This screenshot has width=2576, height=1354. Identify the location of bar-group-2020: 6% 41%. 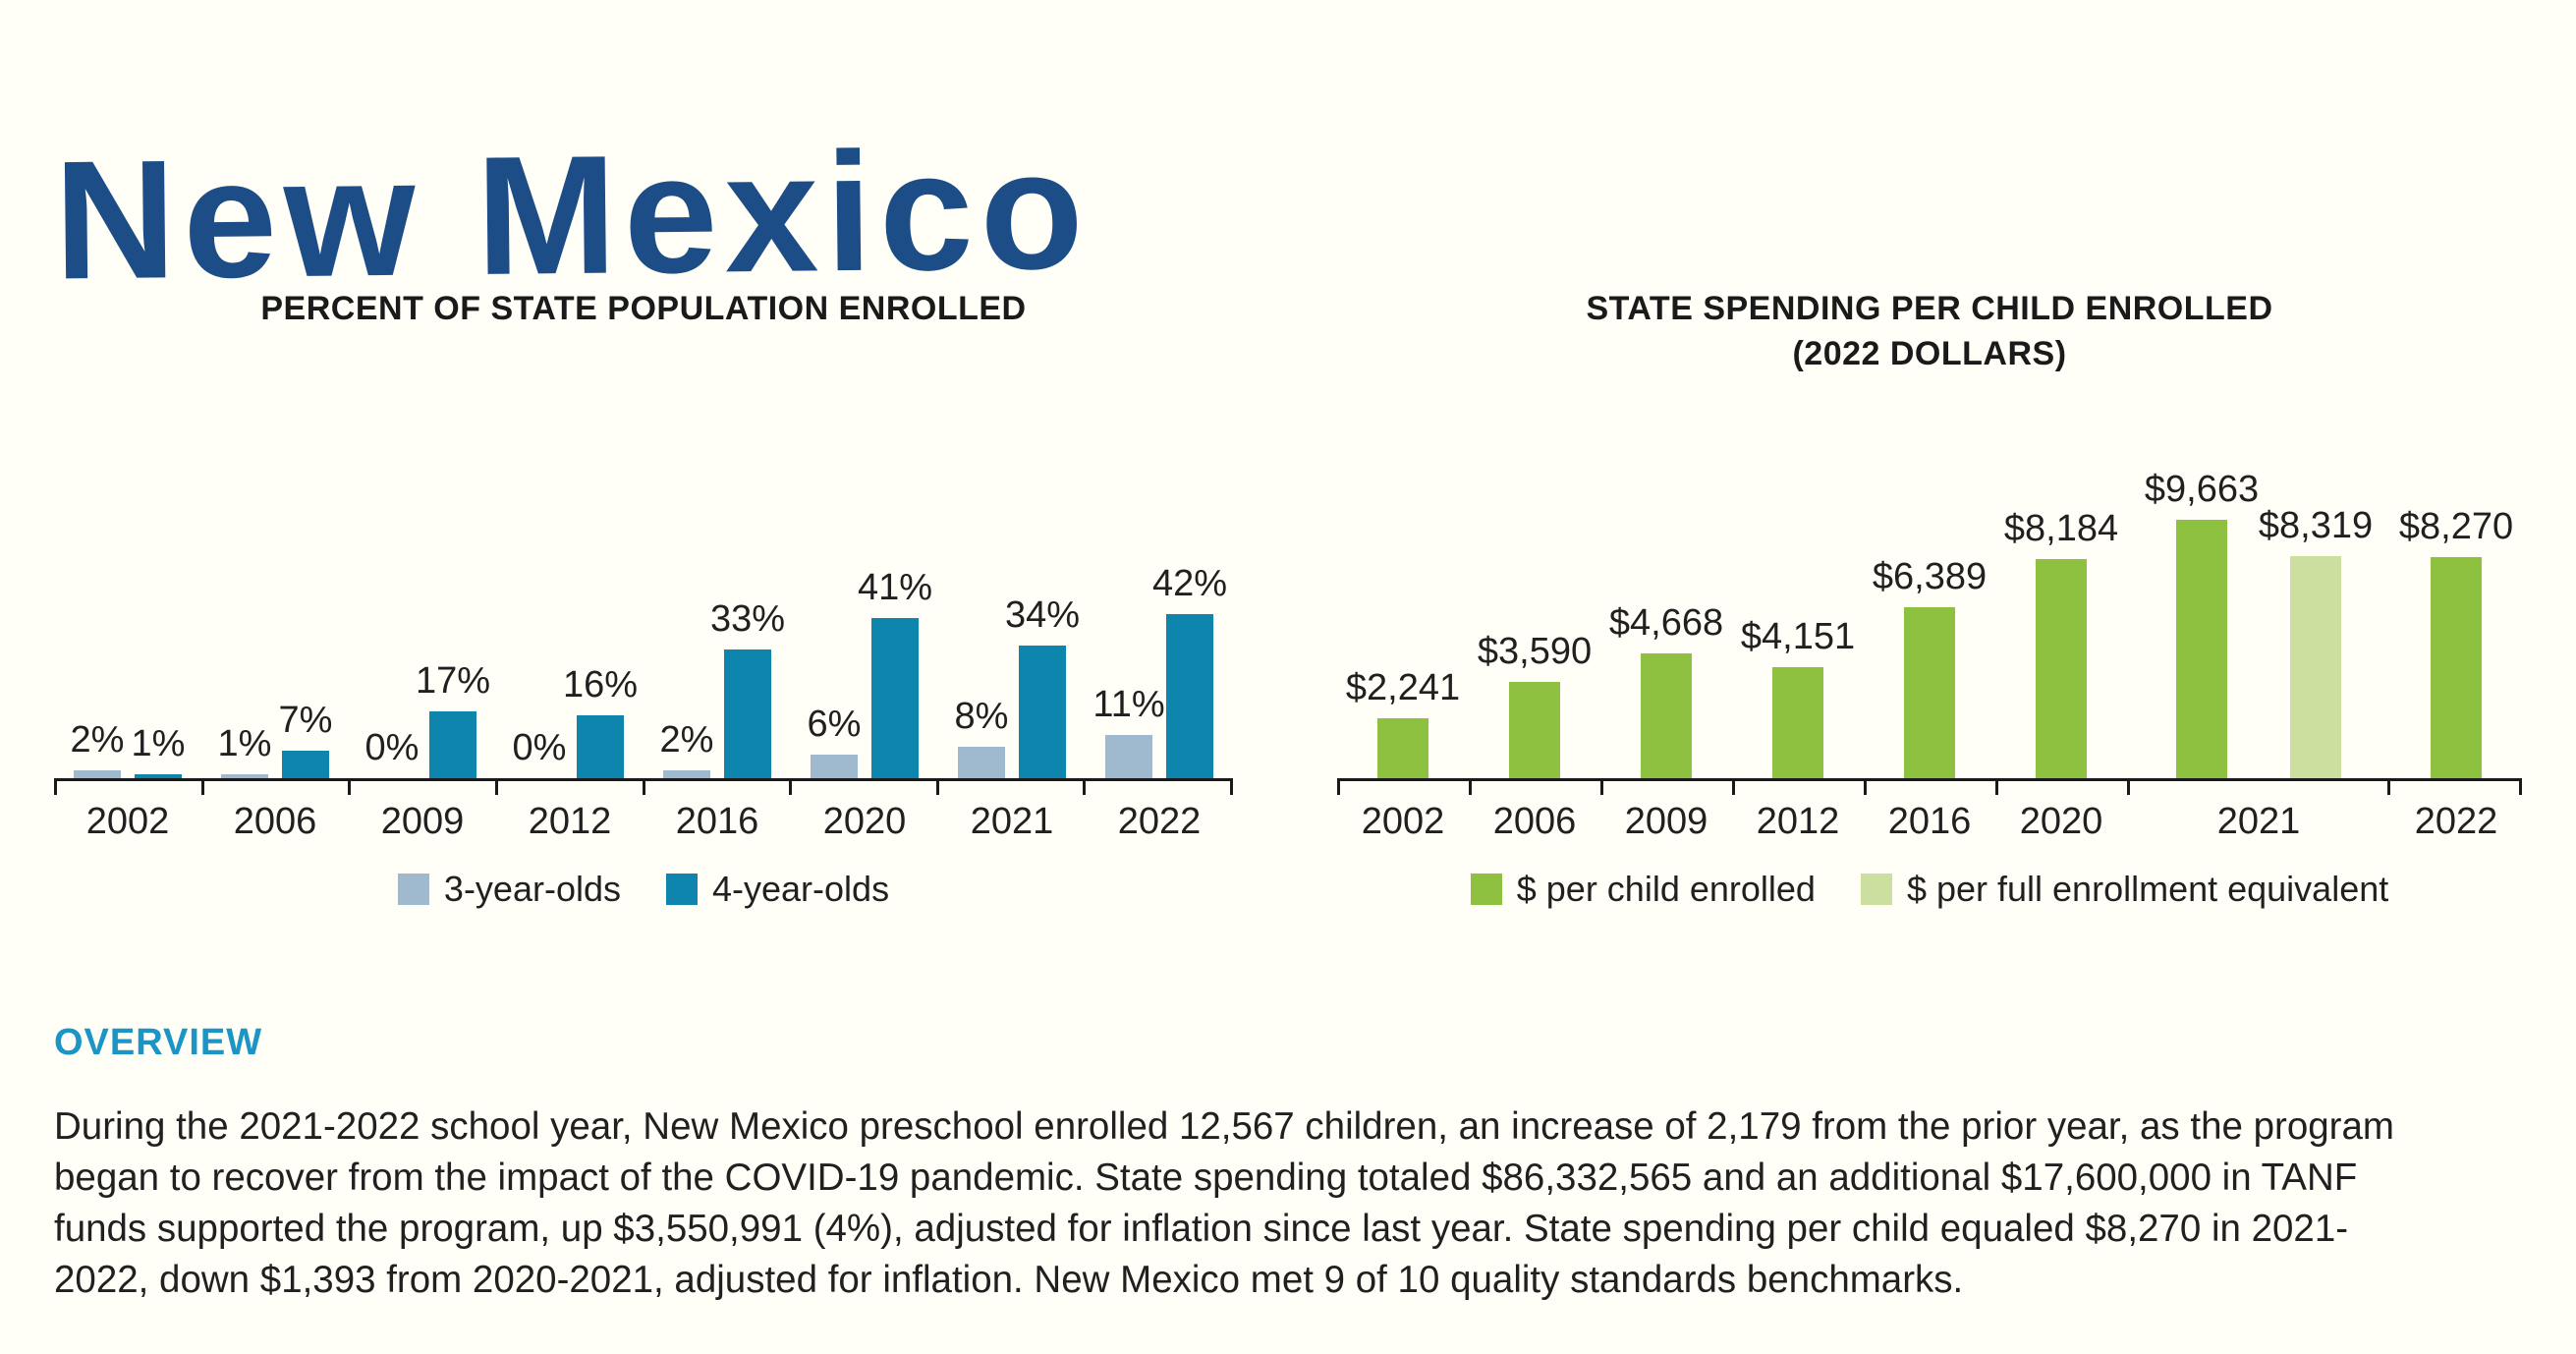
(864, 672).